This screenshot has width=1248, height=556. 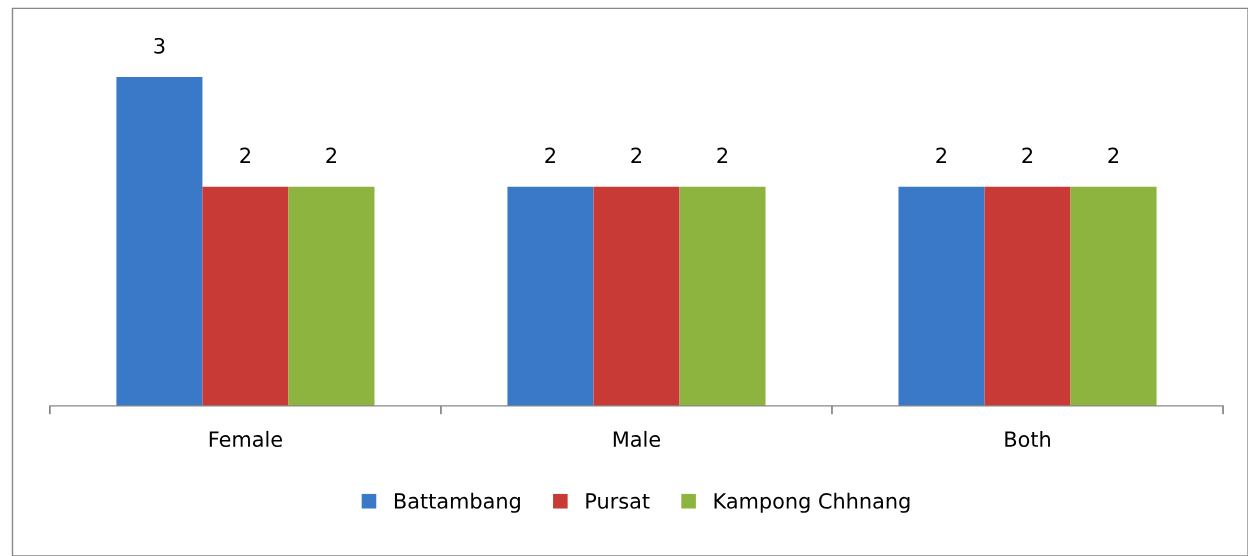 What do you see at coordinates (618, 501) in the screenshot?
I see `legend-label: Pursat` at bounding box center [618, 501].